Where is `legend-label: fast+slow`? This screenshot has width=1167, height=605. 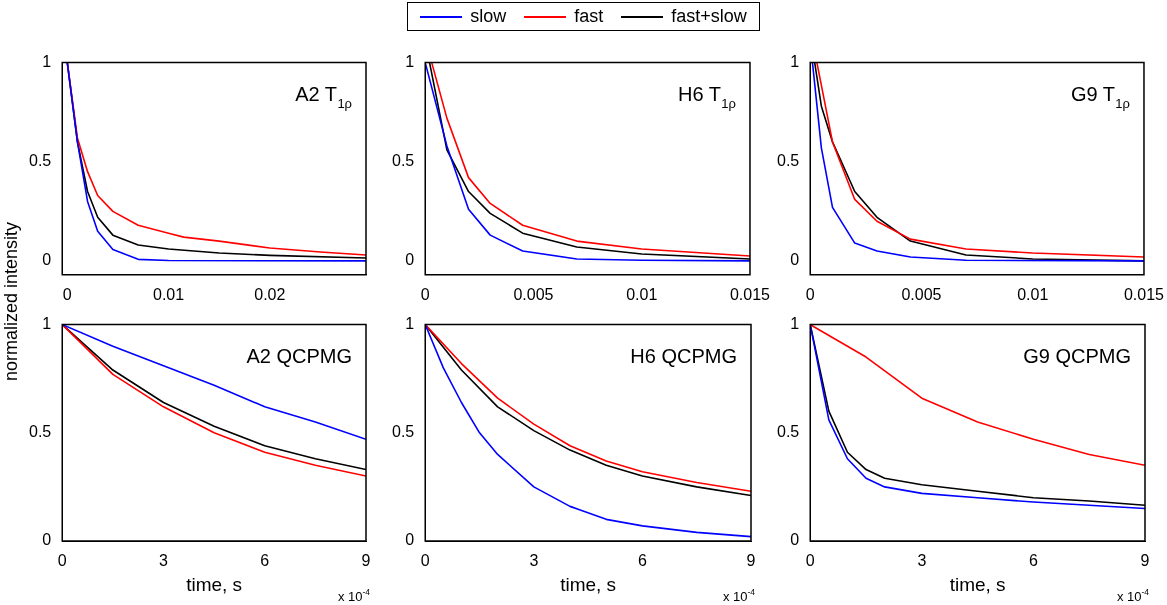
legend-label: fast+slow is located at coordinates (709, 16).